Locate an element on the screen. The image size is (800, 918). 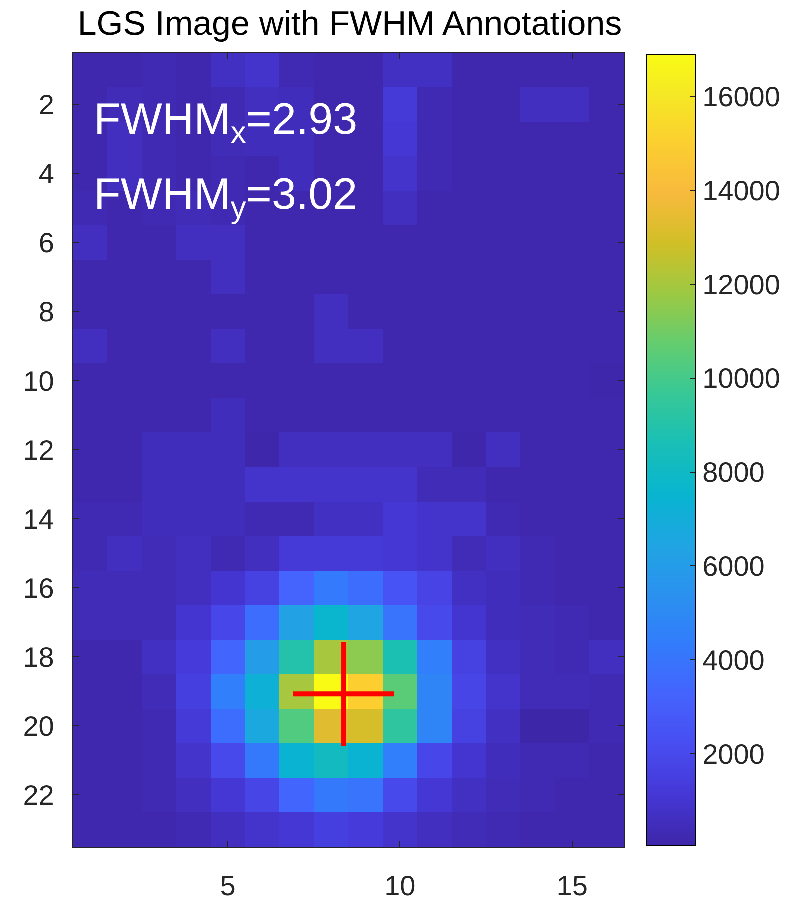
color-bar-label: 14000 is located at coordinates (741, 190).